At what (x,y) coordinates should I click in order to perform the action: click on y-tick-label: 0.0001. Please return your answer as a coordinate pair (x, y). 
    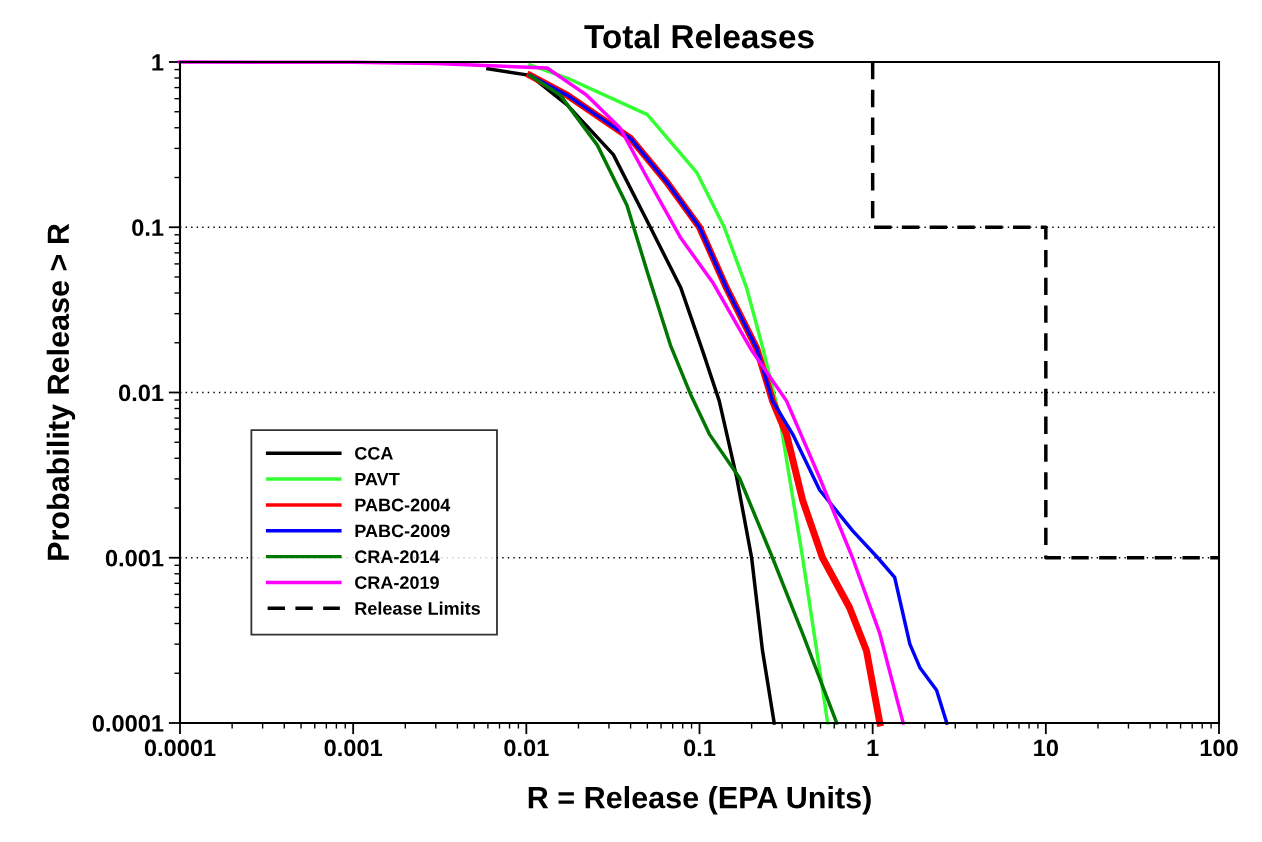
    Looking at the image, I should click on (128, 723).